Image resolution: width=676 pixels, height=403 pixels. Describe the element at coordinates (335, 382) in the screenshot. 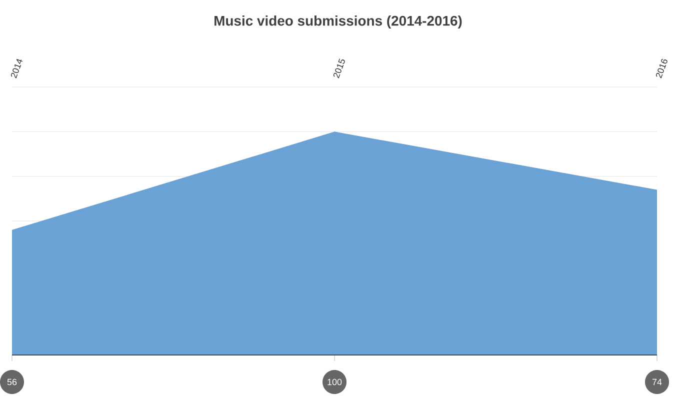

I see `data-label: 100` at that location.